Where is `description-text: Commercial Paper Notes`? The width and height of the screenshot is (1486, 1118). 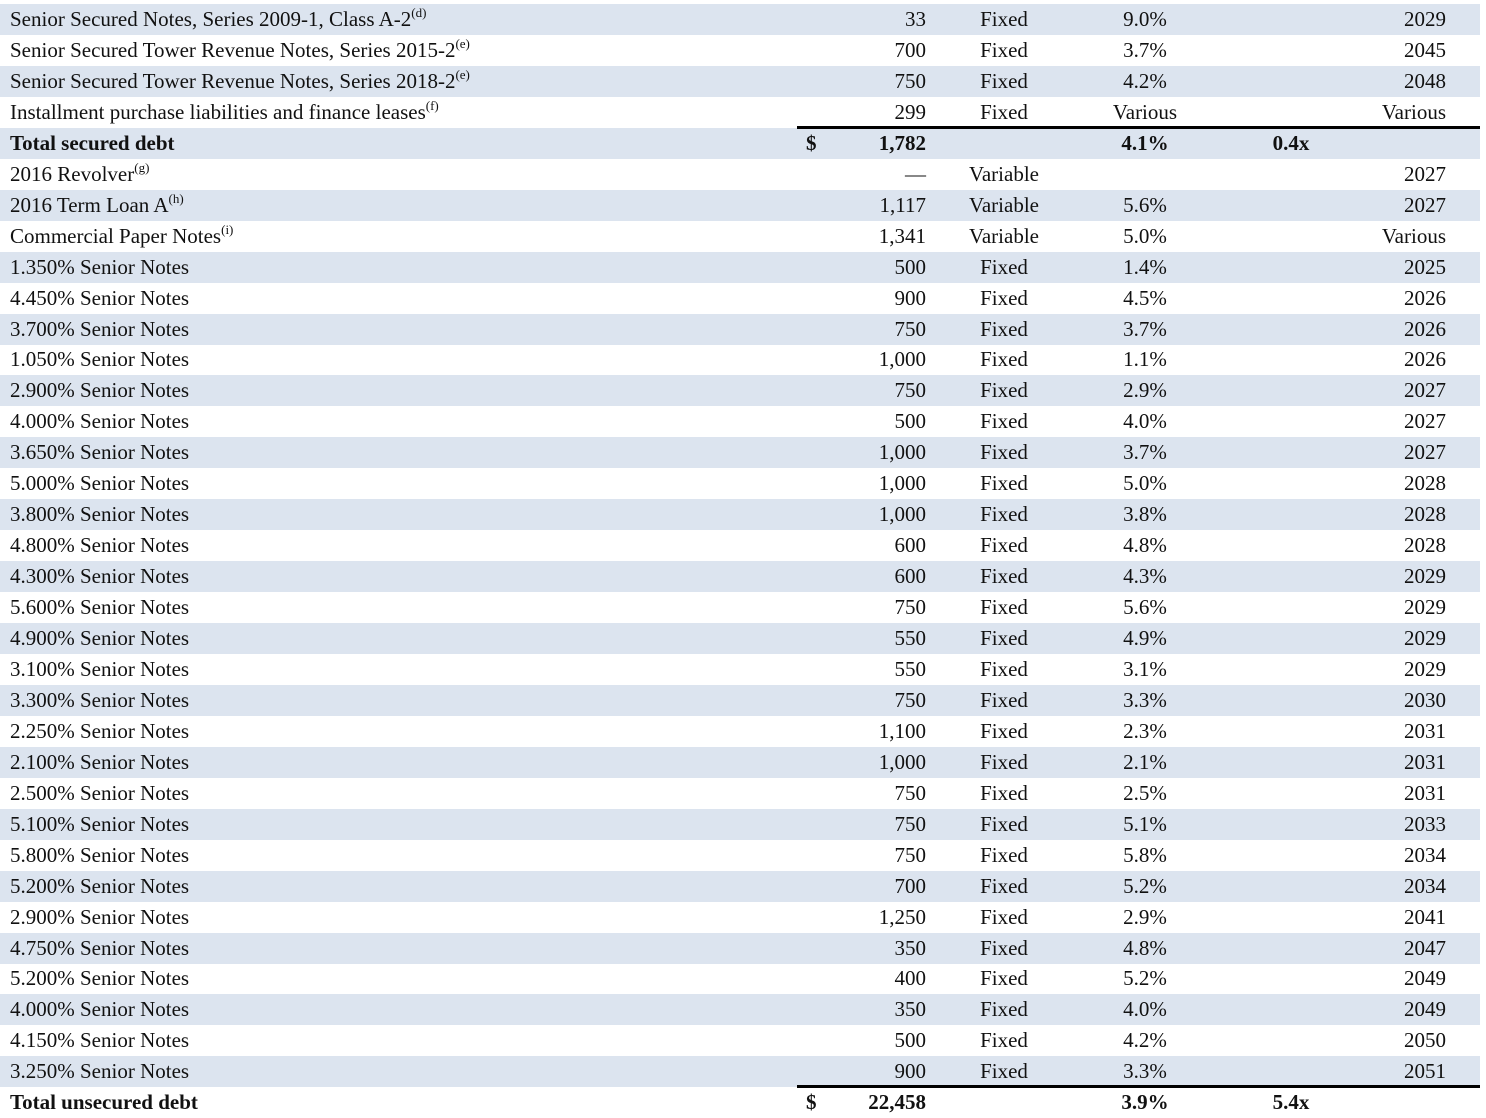 description-text: Commercial Paper Notes is located at coordinates (116, 235).